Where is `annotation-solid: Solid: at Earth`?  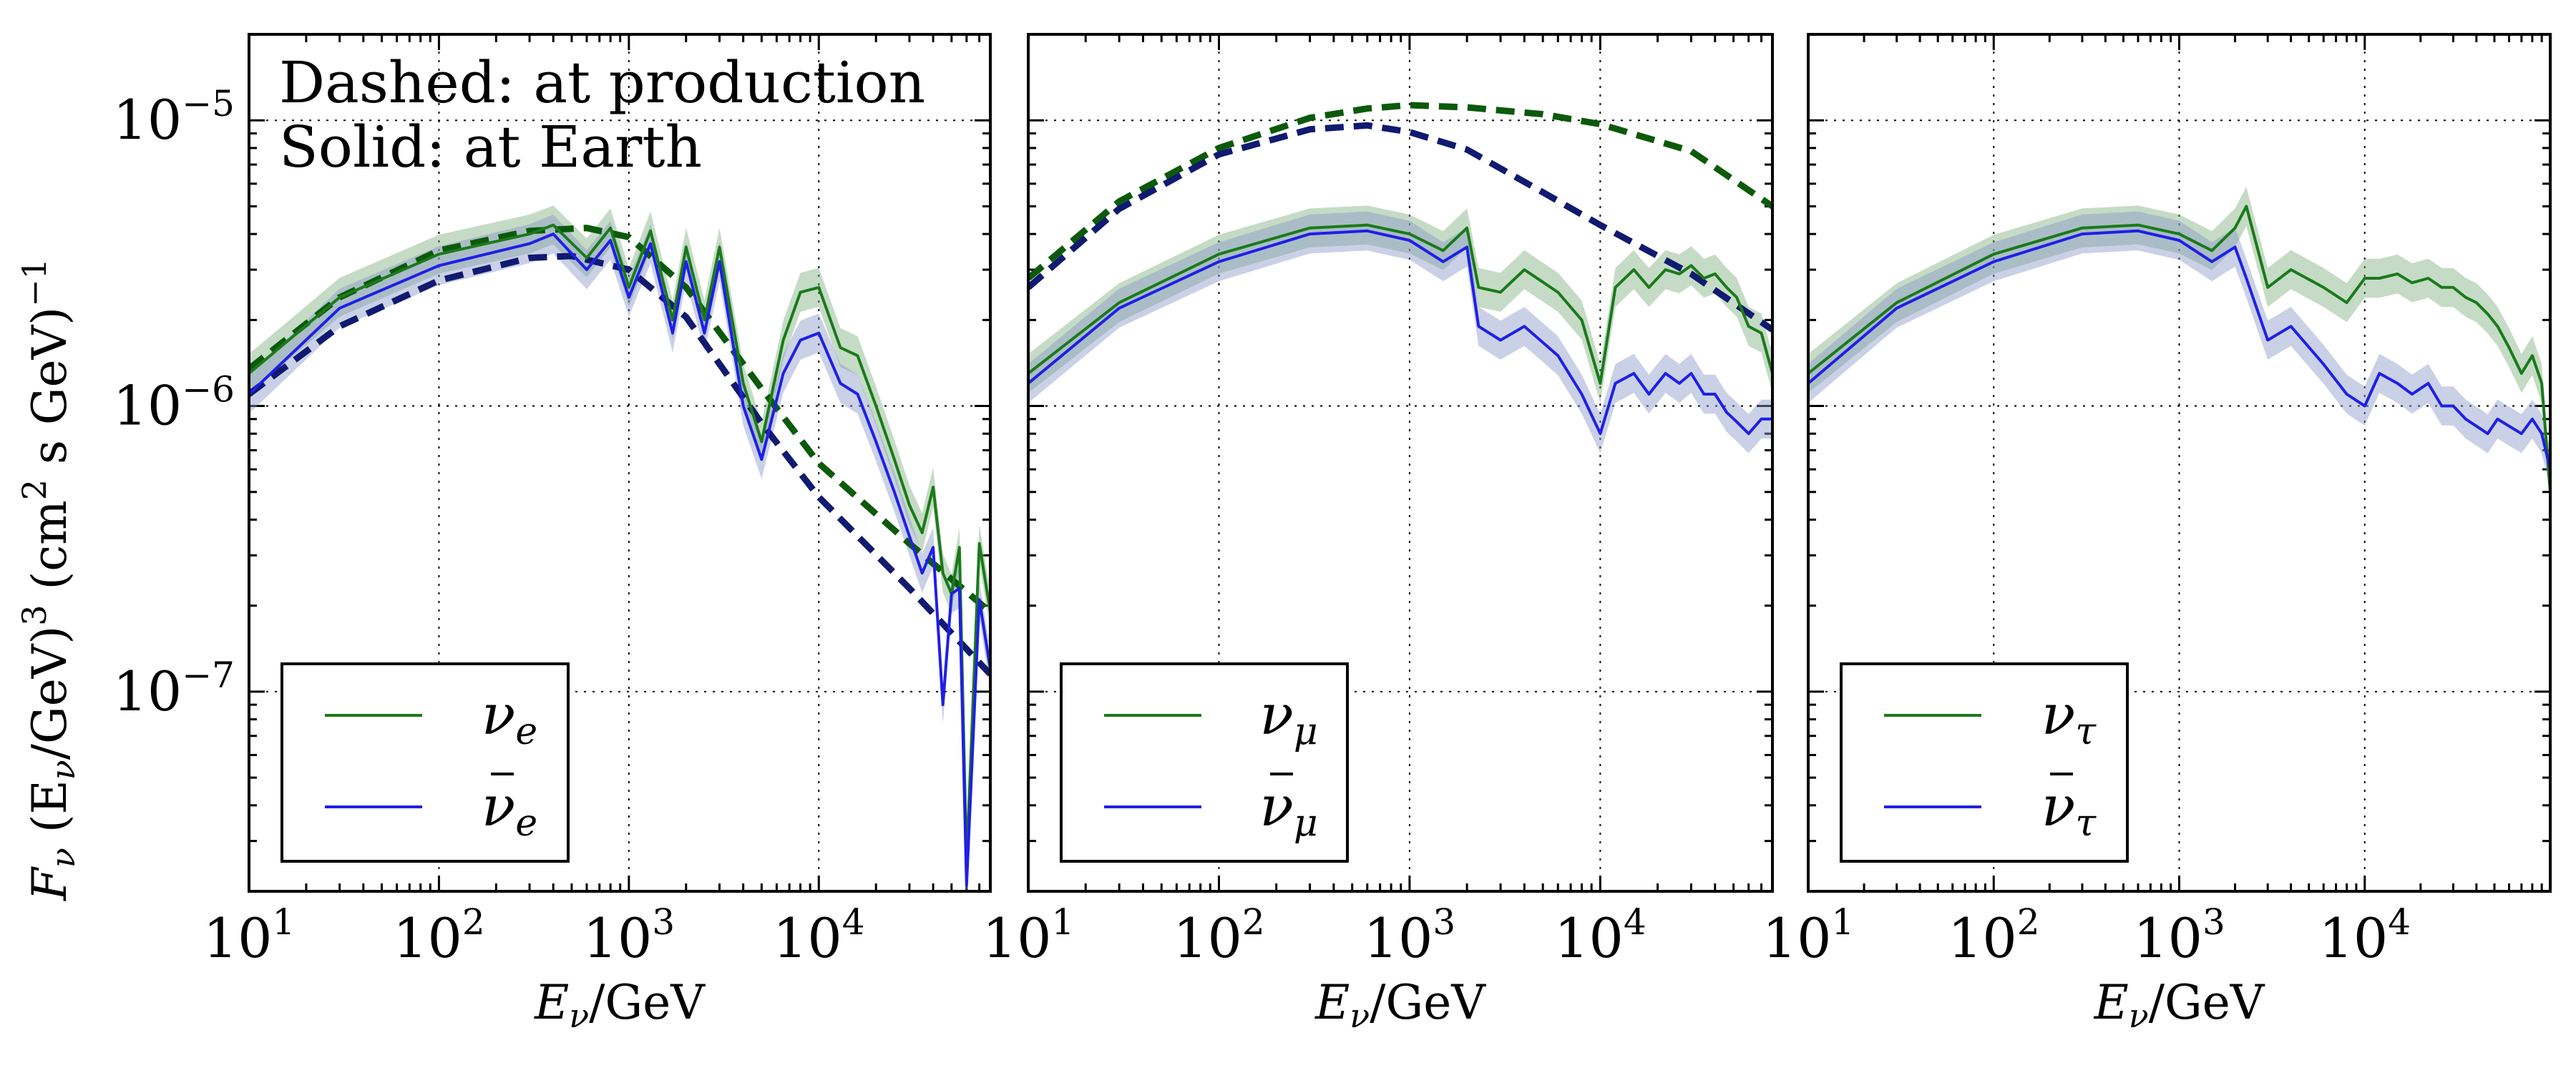 annotation-solid: Solid: at Earth is located at coordinates (490, 147).